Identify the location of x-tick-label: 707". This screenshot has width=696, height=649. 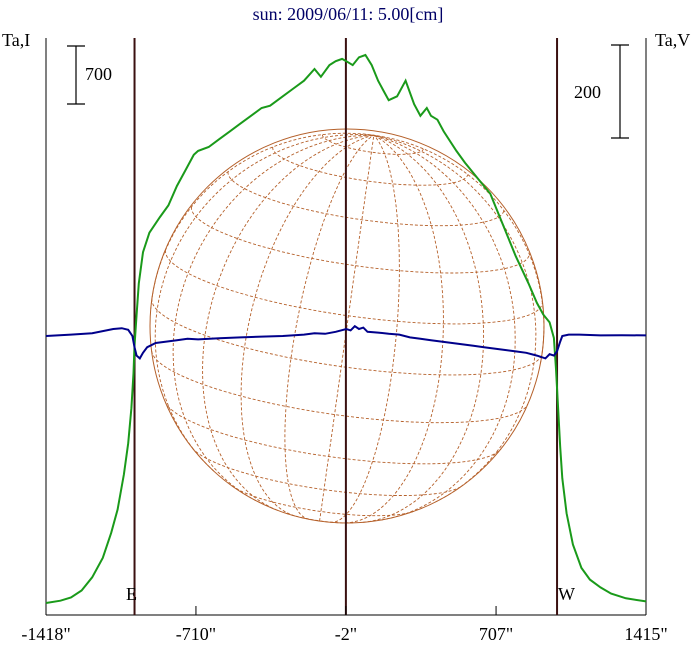
(496, 634).